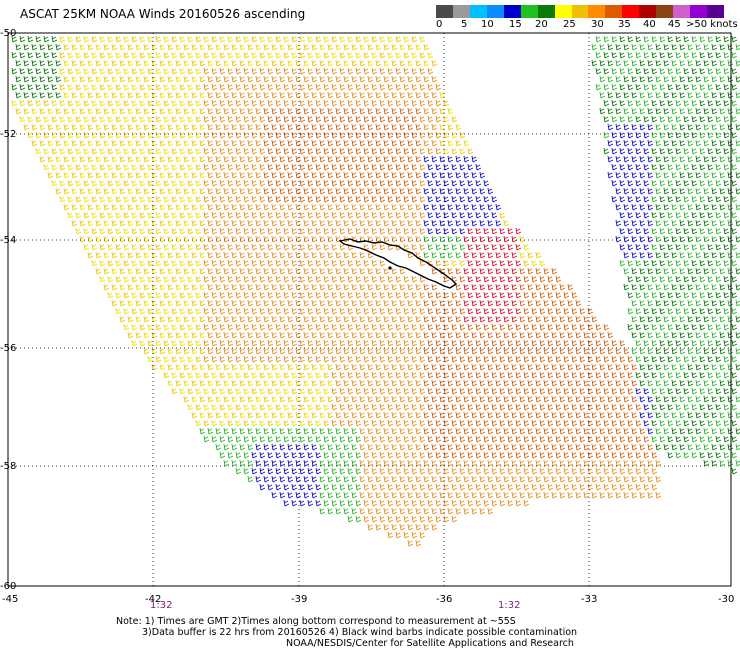  Describe the element at coordinates (649, 24) in the screenshot. I see `colorbar-label: 40` at that location.